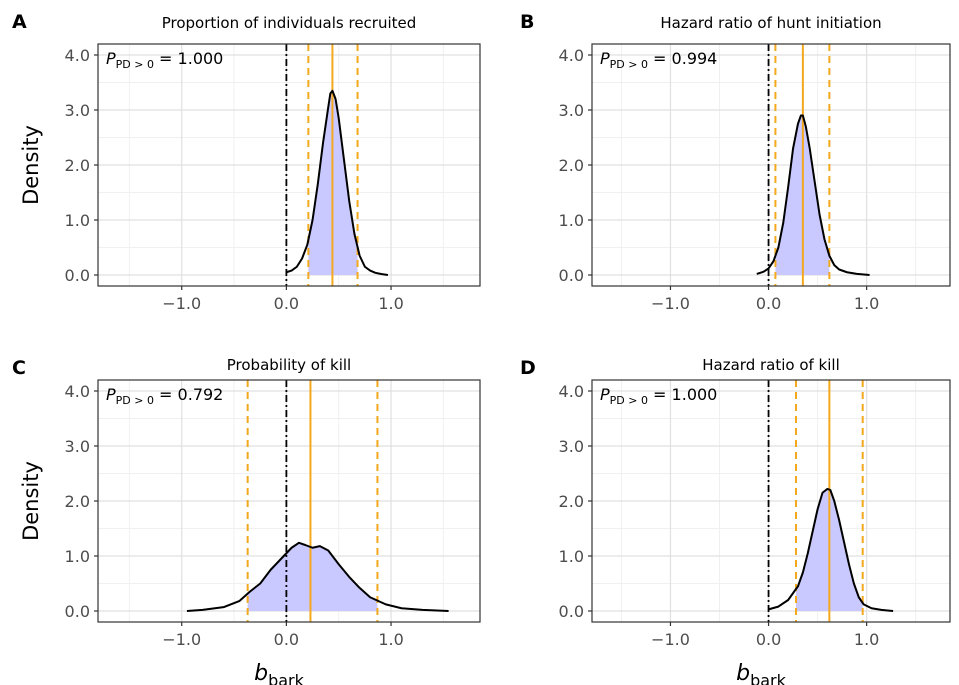 The image size is (959, 685). What do you see at coordinates (289, 23) in the screenshot?
I see `panel-title: Proportion of individuals recruited` at bounding box center [289, 23].